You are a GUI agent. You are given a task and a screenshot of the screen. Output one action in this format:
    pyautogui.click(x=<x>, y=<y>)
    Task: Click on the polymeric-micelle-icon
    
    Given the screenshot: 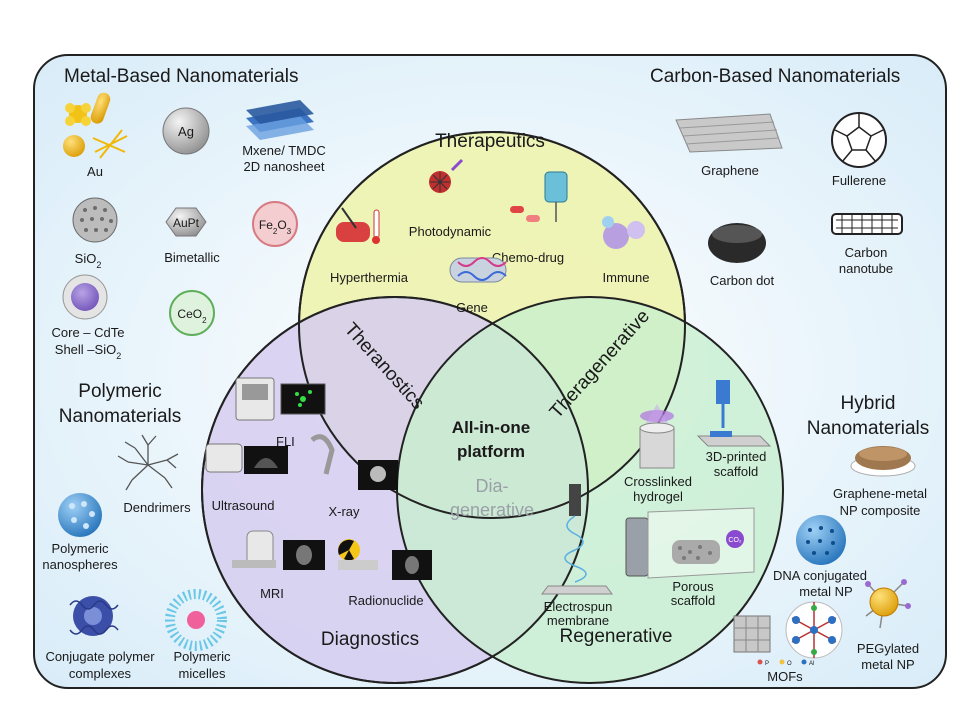 What is the action you would take?
    pyautogui.click(x=196, y=620)
    